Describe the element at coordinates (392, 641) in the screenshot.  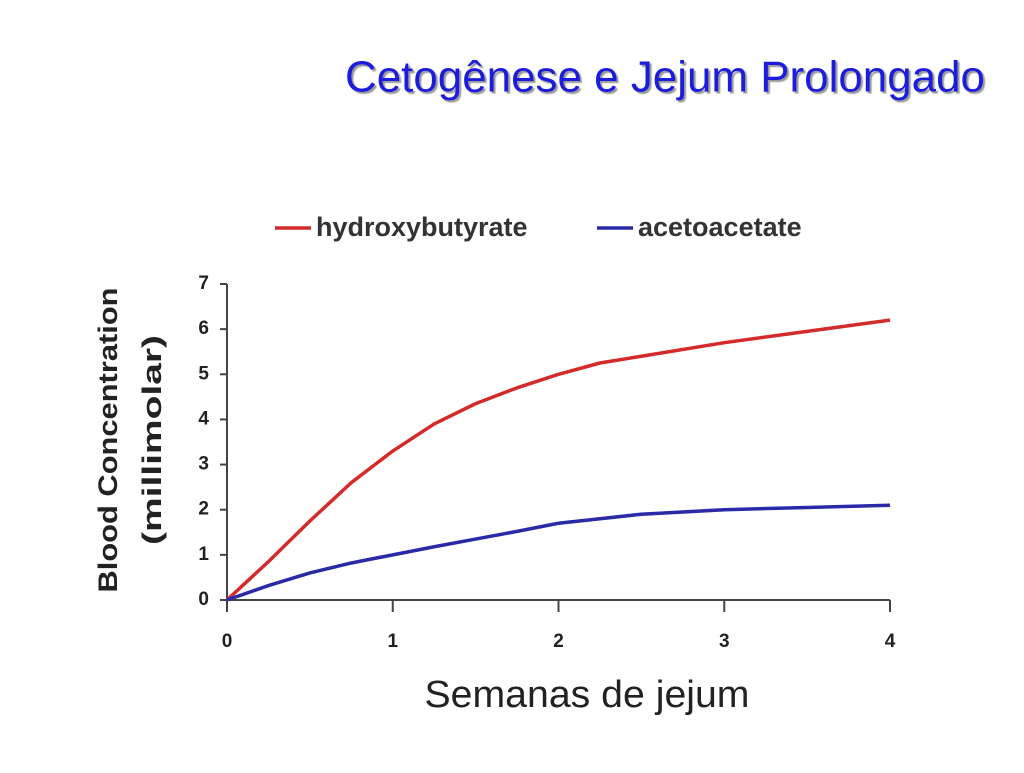
I see `x-tick-label: 1` at that location.